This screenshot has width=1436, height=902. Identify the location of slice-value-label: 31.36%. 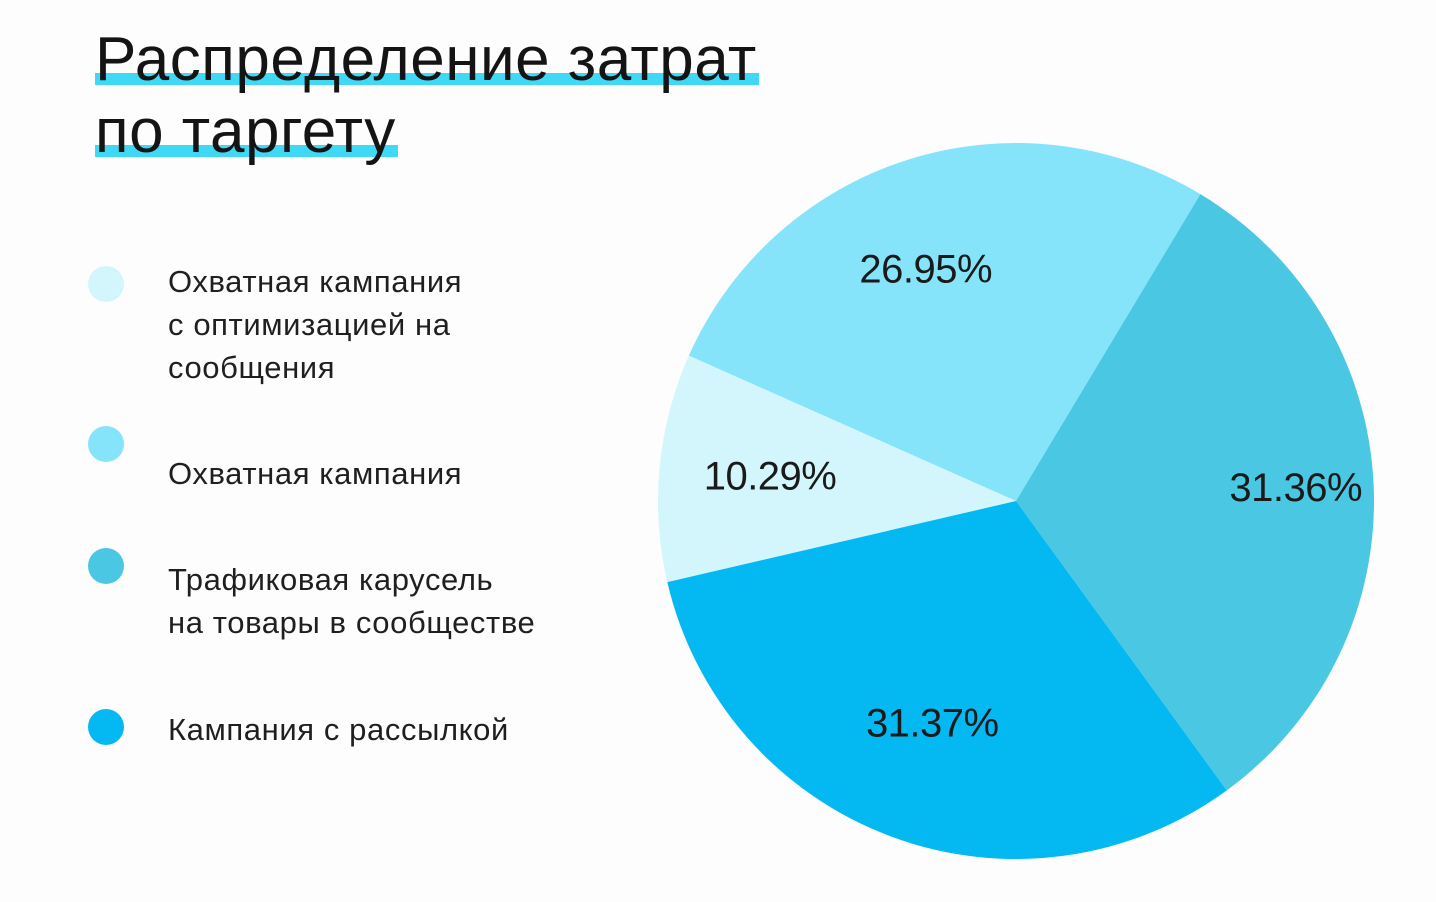
(1295, 488).